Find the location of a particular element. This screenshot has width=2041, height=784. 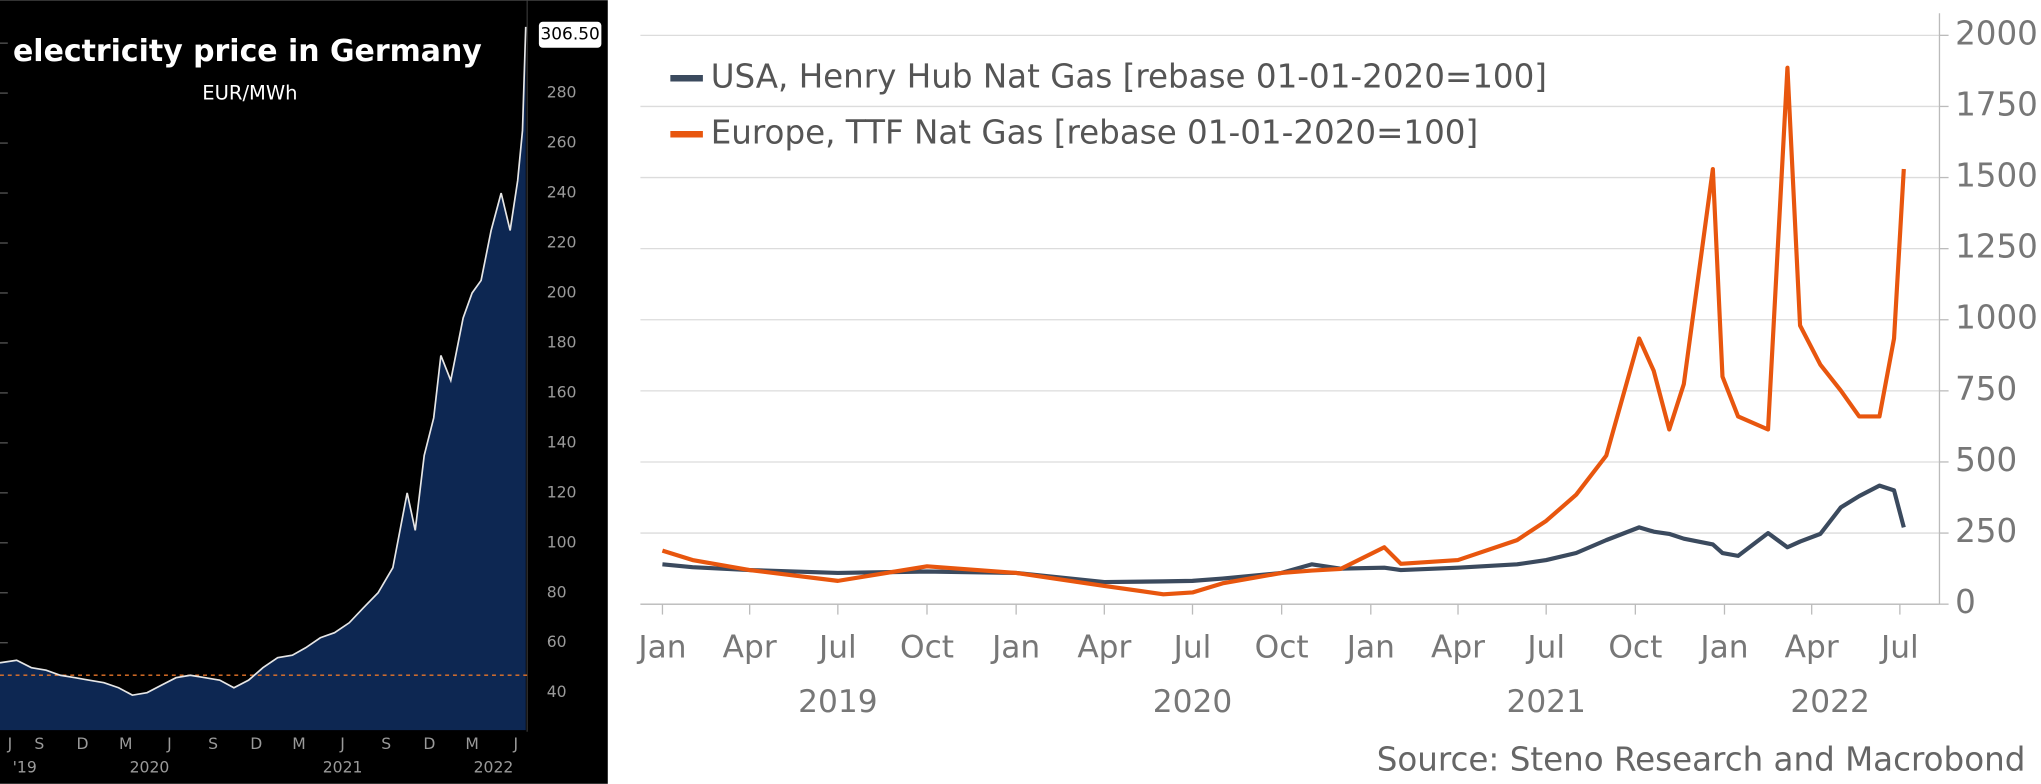

y-tick-label: 120 is located at coordinates (562, 492).